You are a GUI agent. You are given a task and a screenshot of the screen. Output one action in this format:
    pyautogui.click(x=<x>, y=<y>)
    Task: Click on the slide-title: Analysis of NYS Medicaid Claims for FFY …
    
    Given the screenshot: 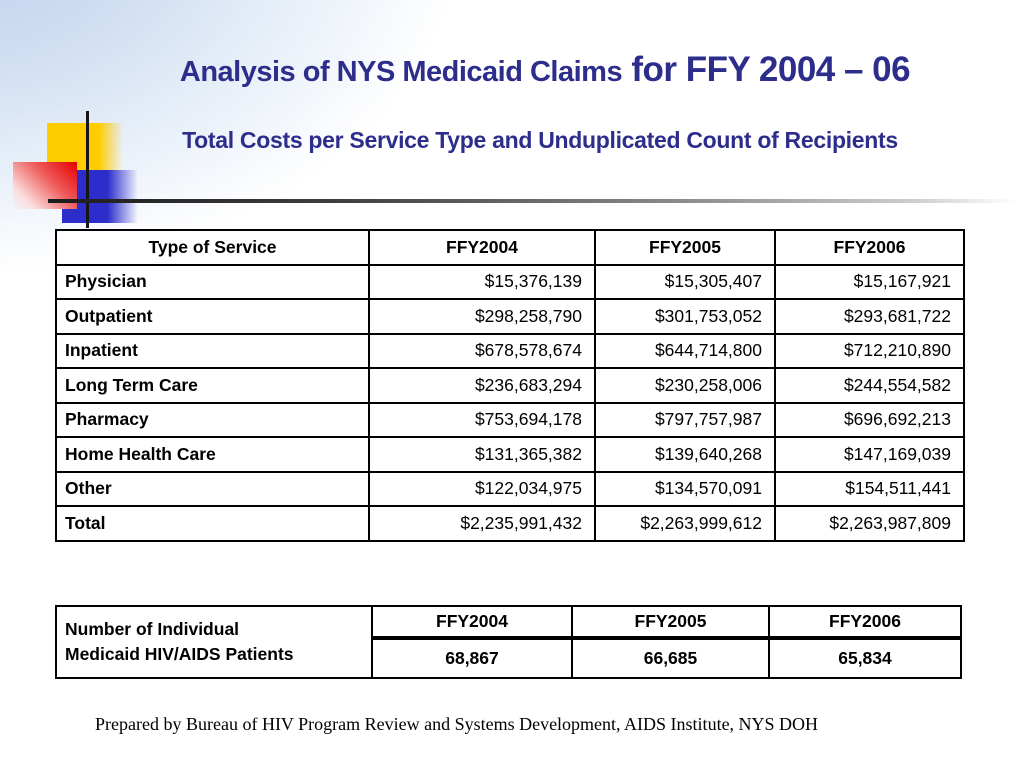 What is the action you would take?
    pyautogui.click(x=545, y=70)
    